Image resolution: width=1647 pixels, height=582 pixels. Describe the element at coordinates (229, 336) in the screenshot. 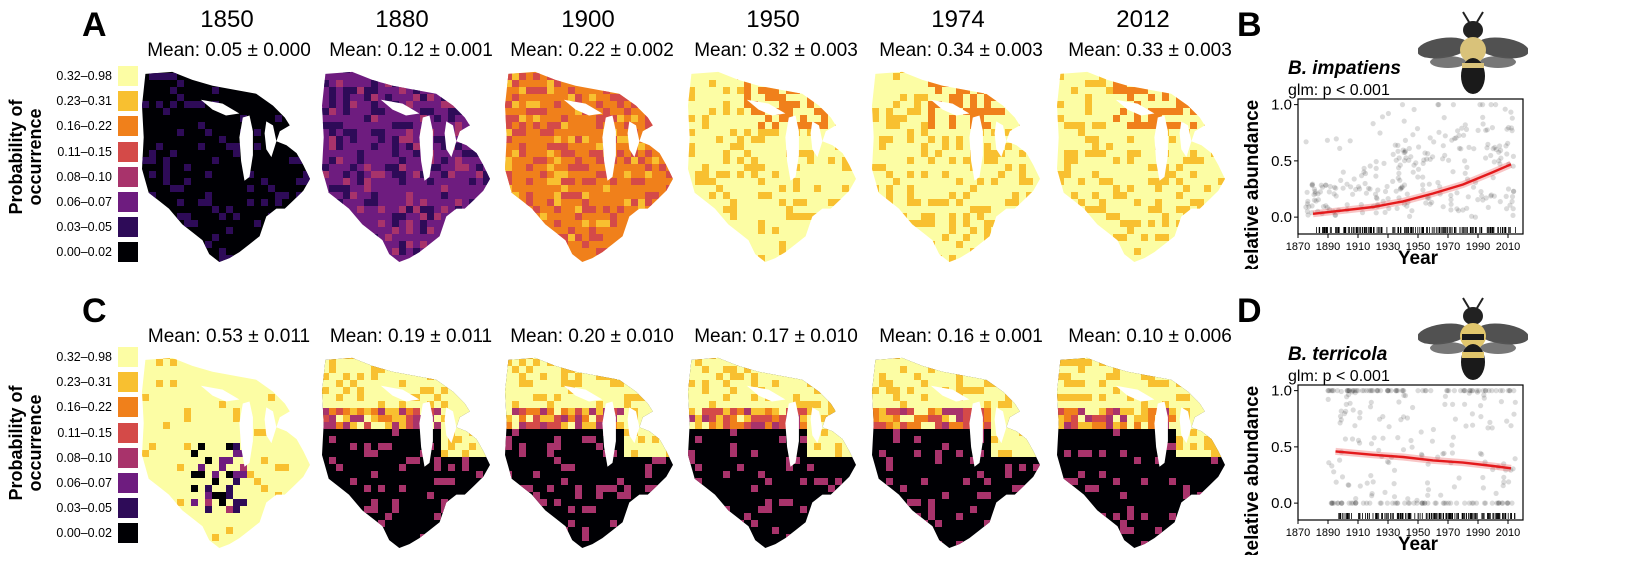

I see `mean-label-c-1850: Mean: 0.53 ± 0.011` at that location.